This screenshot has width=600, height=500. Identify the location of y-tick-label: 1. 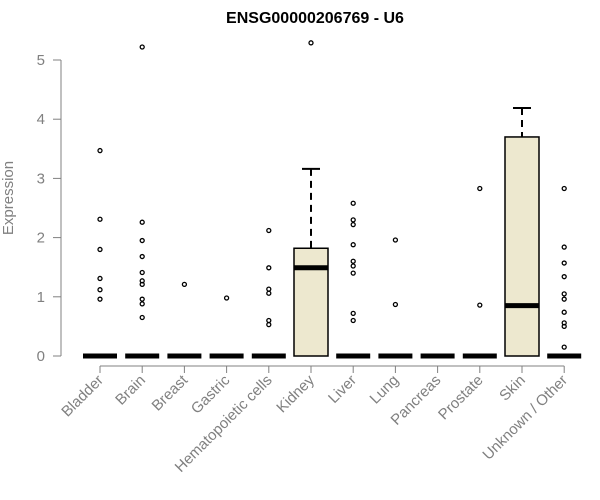
(41, 297).